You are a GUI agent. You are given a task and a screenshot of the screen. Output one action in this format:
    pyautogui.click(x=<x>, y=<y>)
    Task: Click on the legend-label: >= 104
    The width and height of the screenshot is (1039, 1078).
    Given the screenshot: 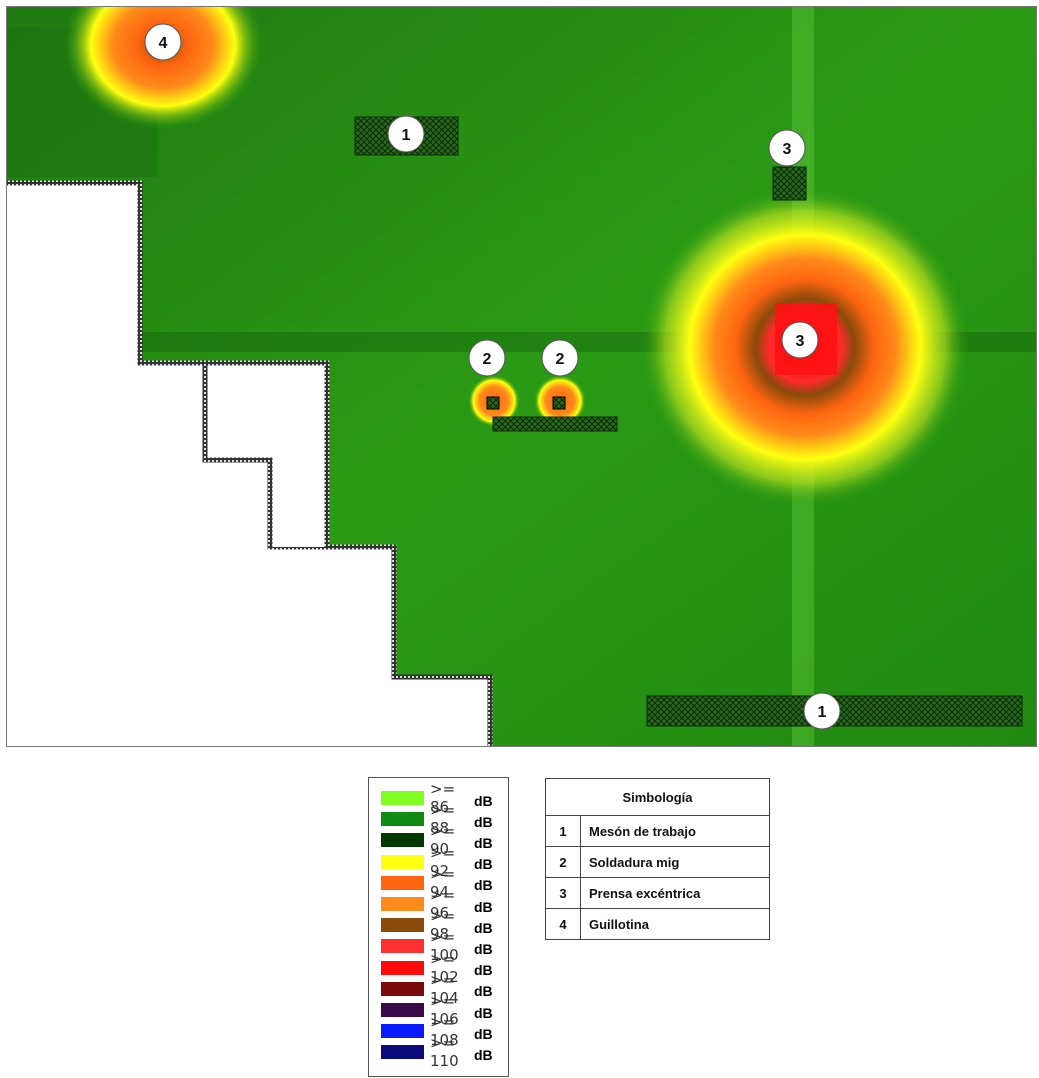 What is the action you would take?
    pyautogui.click(x=444, y=988)
    